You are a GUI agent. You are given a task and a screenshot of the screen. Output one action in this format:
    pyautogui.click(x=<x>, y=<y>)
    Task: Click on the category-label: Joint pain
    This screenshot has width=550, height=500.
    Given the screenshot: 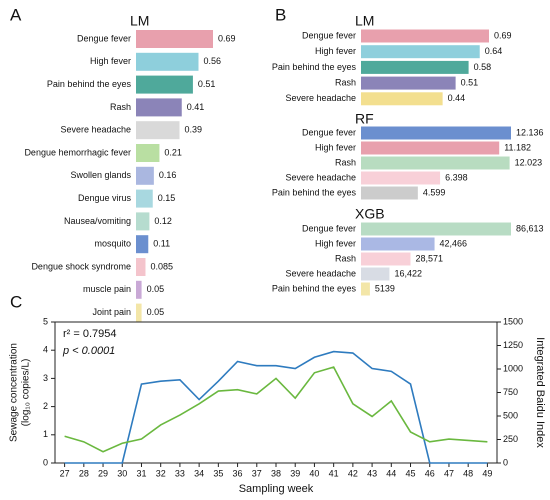 What is the action you would take?
    pyautogui.click(x=111, y=312)
    